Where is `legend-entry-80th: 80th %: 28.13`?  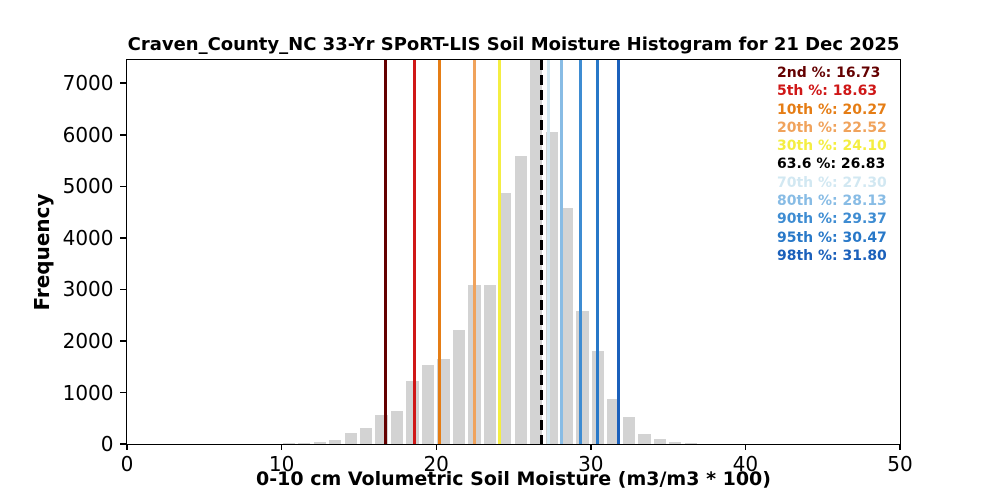
legend-entry-80th: 80th %: 28.13 is located at coordinates (832, 201).